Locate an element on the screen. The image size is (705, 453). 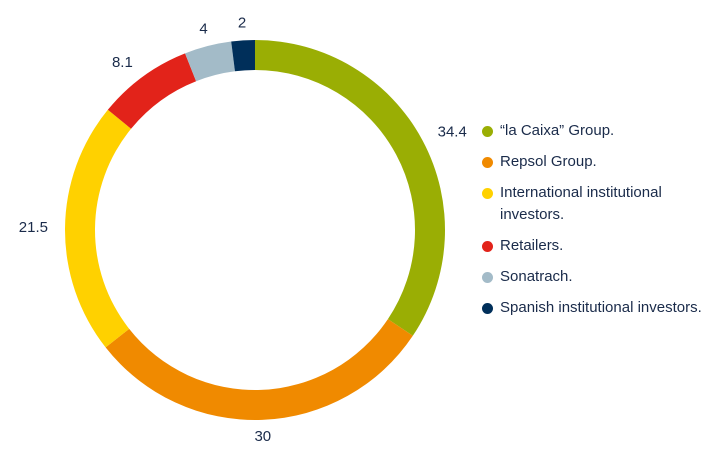
legend-label: Retailers. is located at coordinates (532, 245).